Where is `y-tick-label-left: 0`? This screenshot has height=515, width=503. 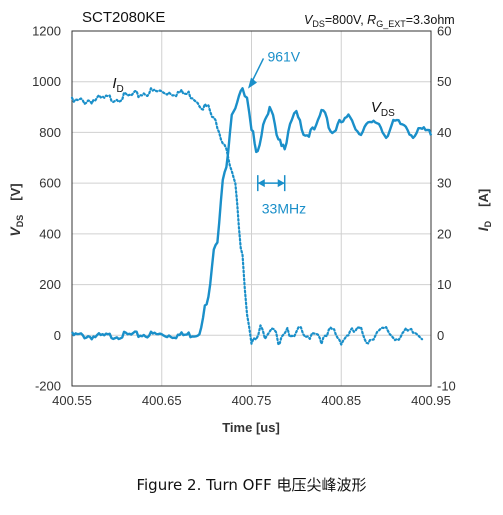 y-tick-label-left: 0 is located at coordinates (57, 335).